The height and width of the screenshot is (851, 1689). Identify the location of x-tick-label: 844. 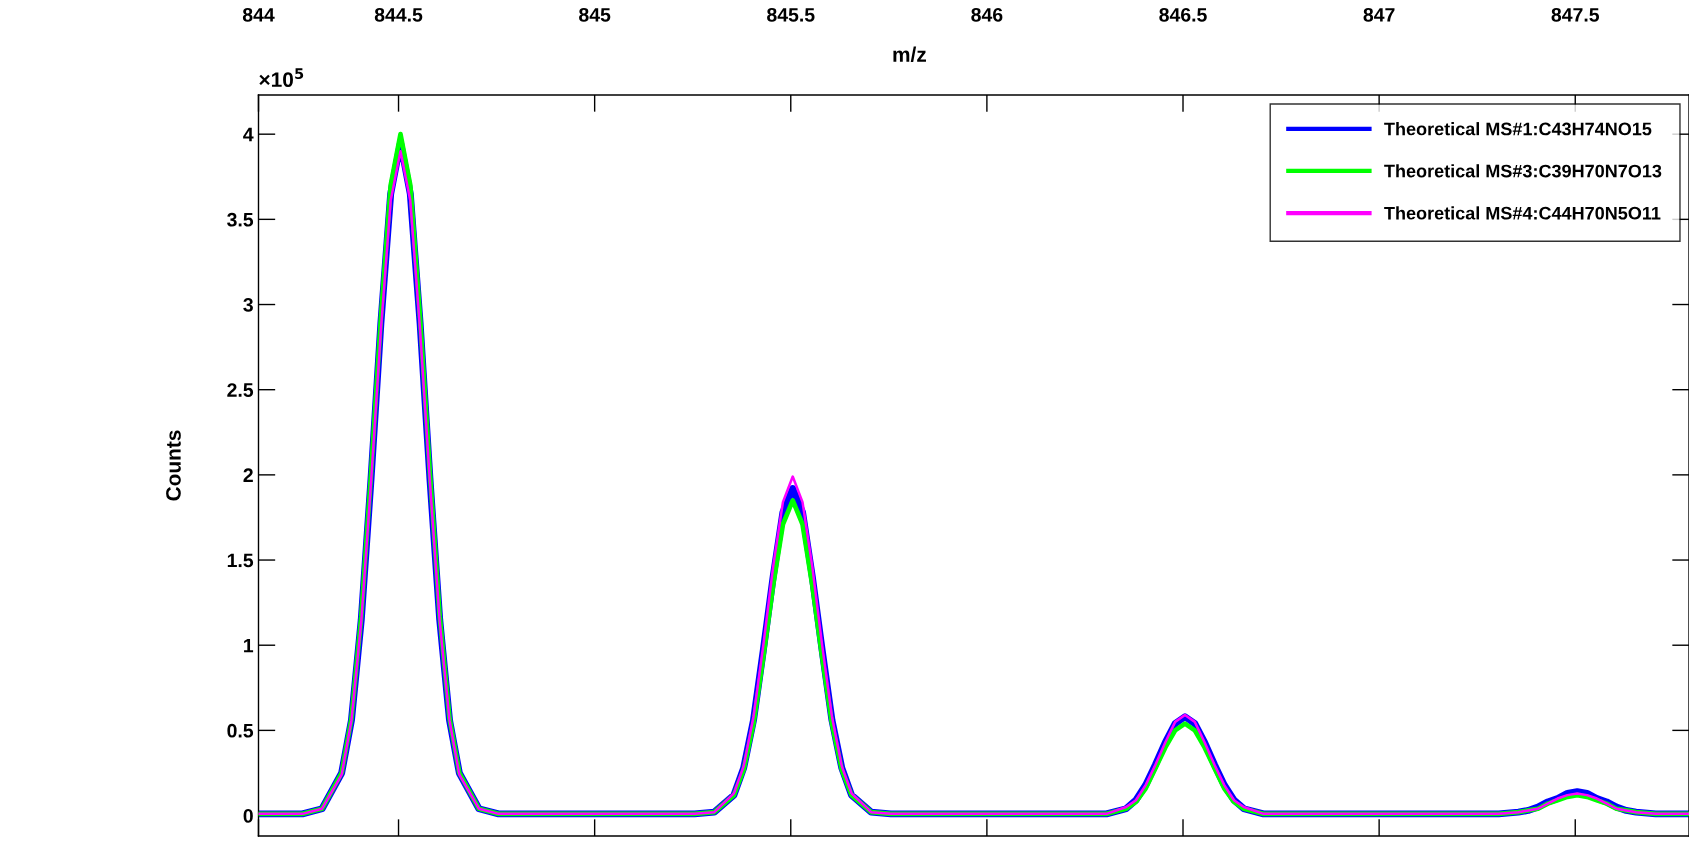
(258, 14).